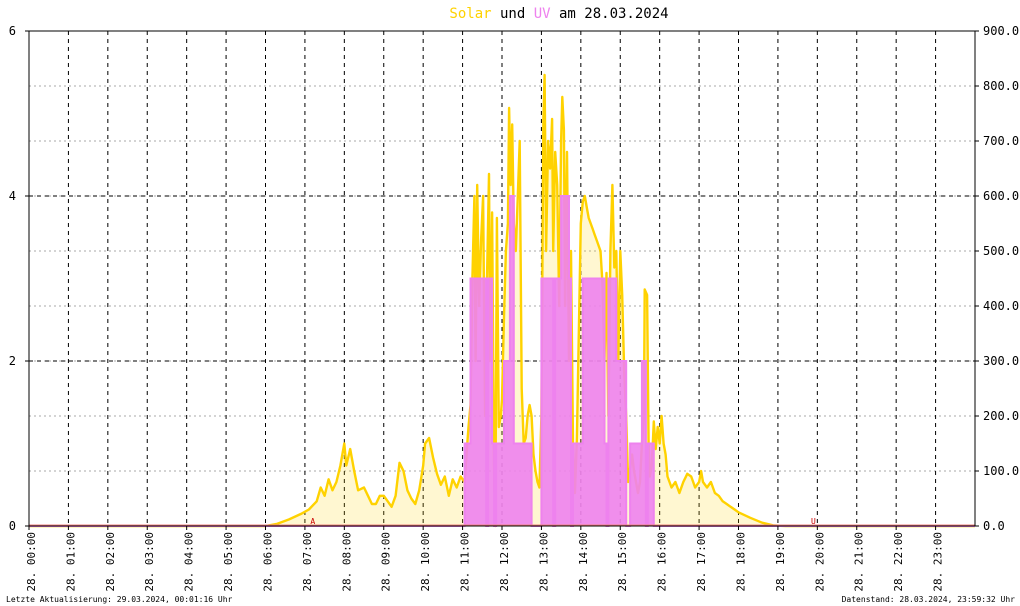 The width and height of the screenshot is (1020, 606). I want to click on x-tick-label: 28. 10:00, so click(425, 562).